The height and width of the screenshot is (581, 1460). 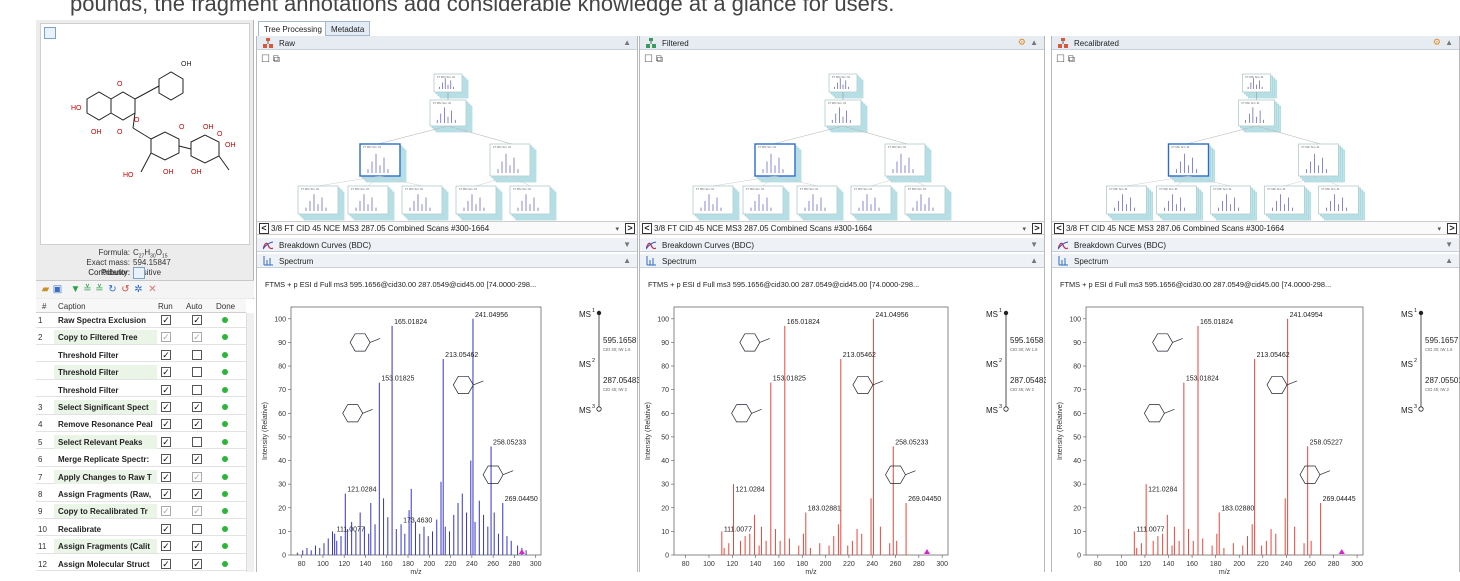 I want to click on save-icon: ▣, so click(x=57, y=289).